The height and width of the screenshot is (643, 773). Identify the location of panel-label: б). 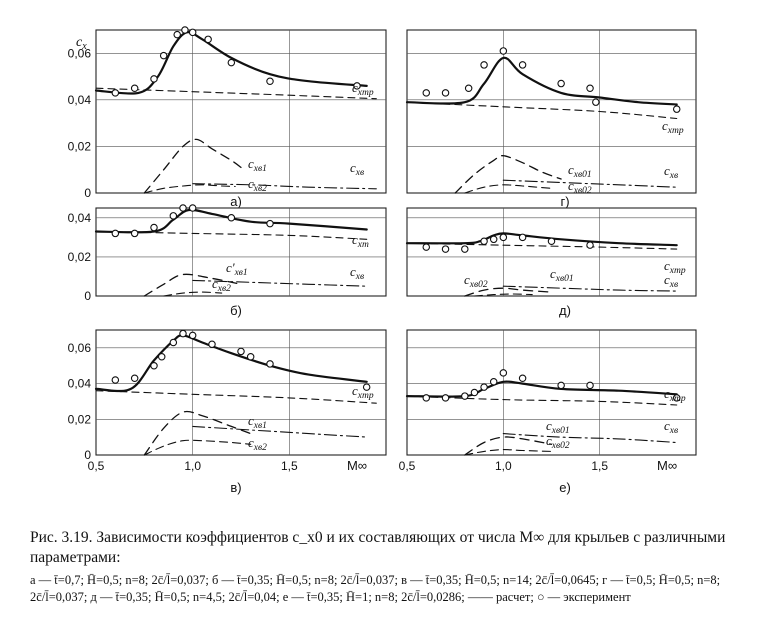
(236, 310).